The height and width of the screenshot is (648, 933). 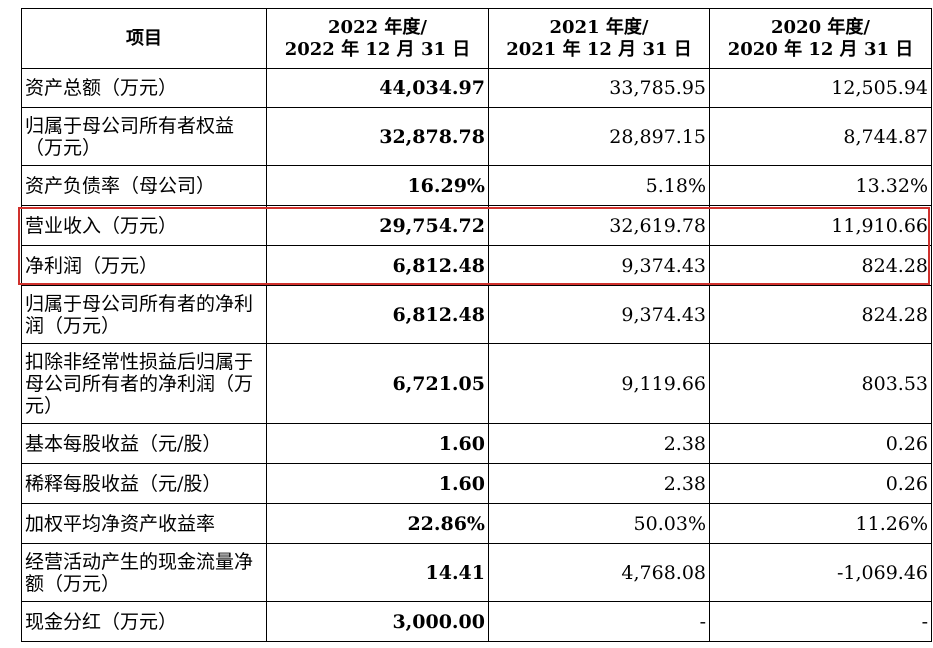 What do you see at coordinates (377, 49) in the screenshot?
I see `header-2022-line2: 2022 年 12 月 31 日` at bounding box center [377, 49].